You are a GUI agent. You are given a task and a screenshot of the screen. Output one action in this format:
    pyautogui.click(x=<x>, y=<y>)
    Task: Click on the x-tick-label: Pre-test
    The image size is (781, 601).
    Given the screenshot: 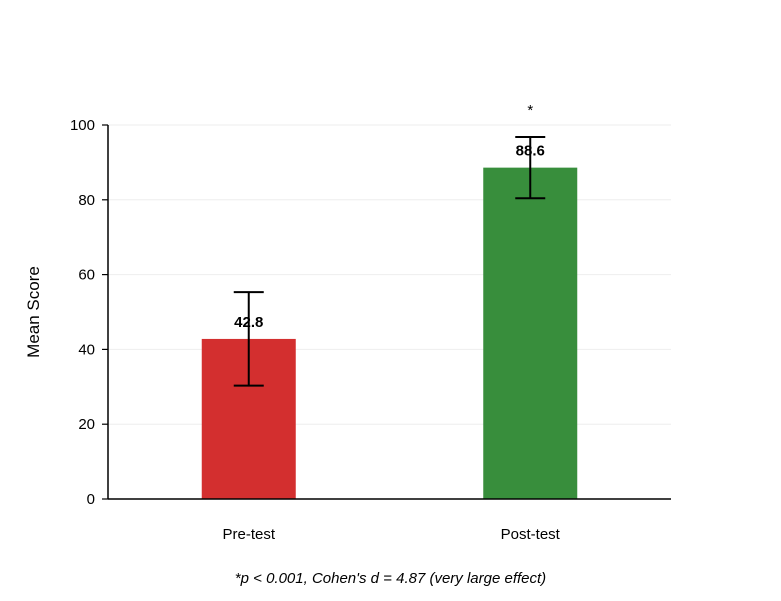 What is the action you would take?
    pyautogui.click(x=248, y=534)
    